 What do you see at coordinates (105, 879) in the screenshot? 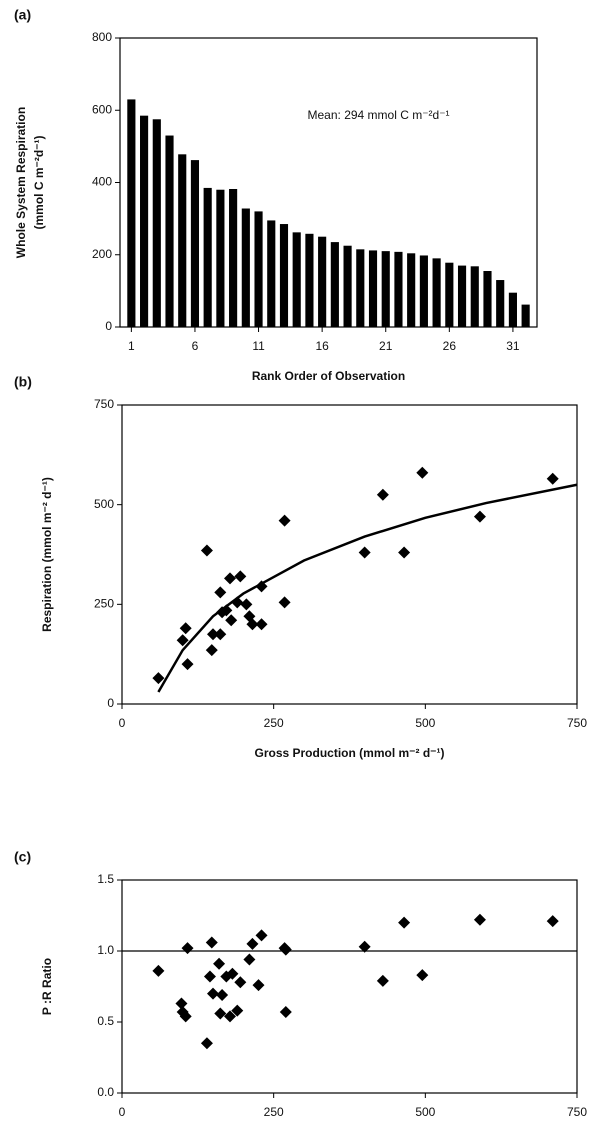
I see `y-tick-label: 1.5` at bounding box center [105, 879].